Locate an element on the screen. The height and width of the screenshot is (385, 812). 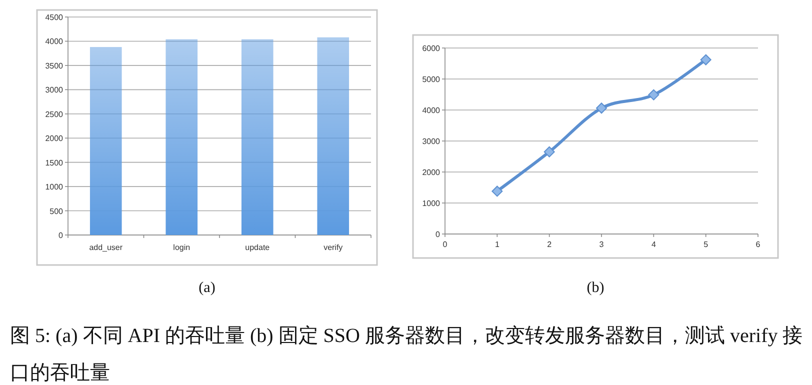
y-tick-label: 1500 is located at coordinates (54, 163).